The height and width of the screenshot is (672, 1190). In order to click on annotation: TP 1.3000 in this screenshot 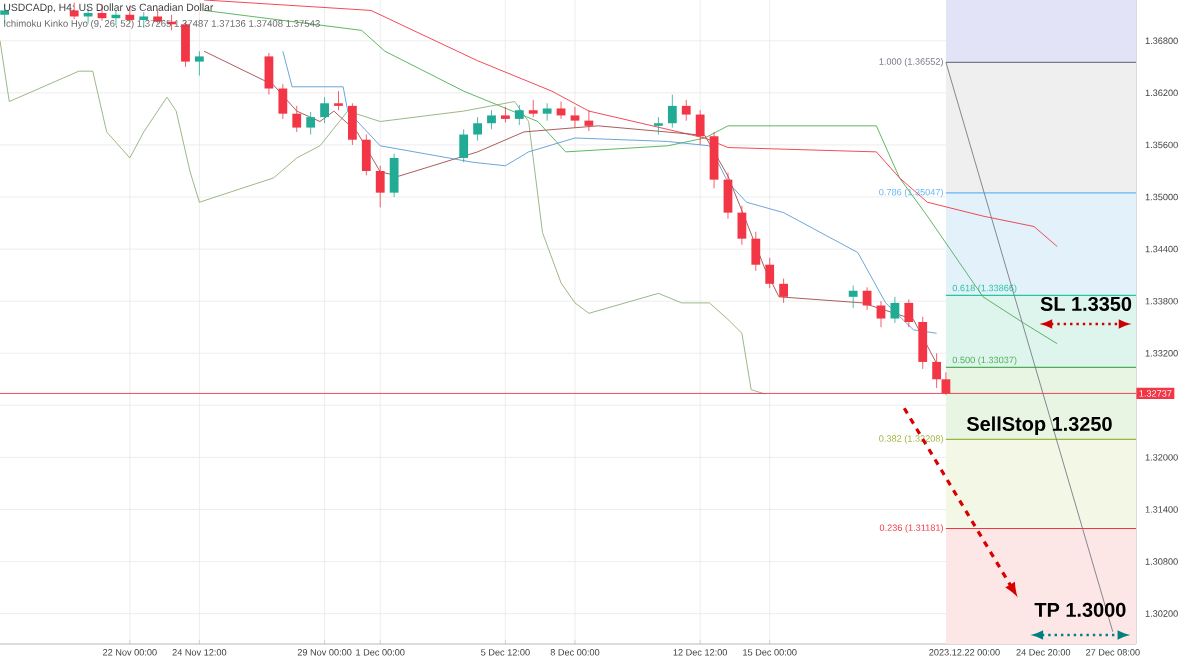, I will do `click(1080, 609)`.